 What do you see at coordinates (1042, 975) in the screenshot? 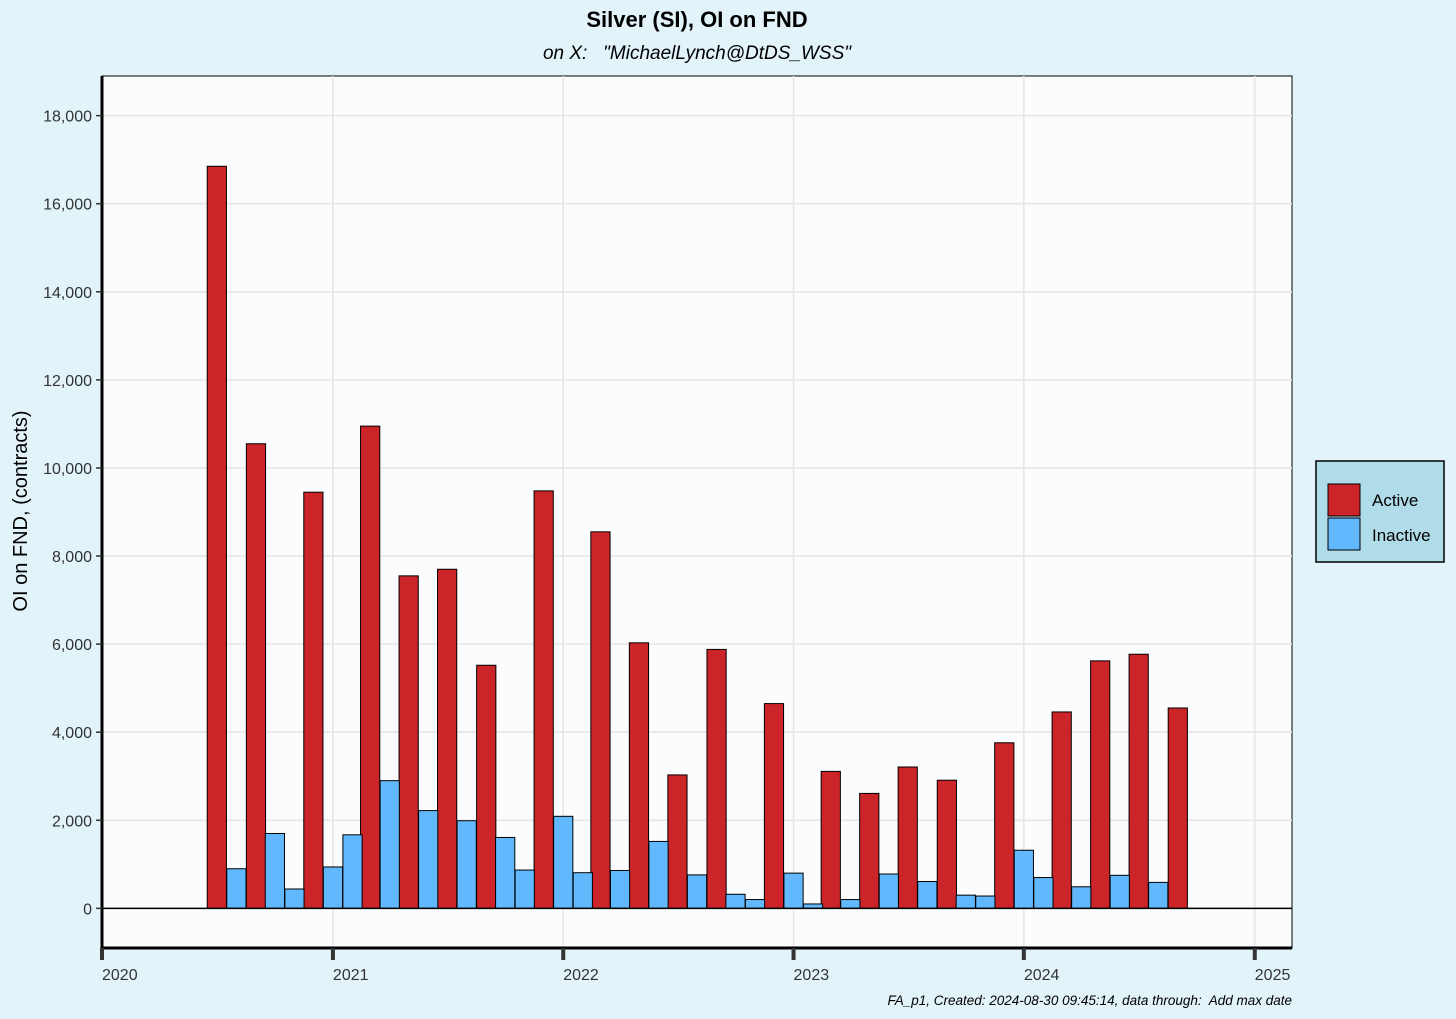
I see `x-tick-label: 2024` at bounding box center [1042, 975].